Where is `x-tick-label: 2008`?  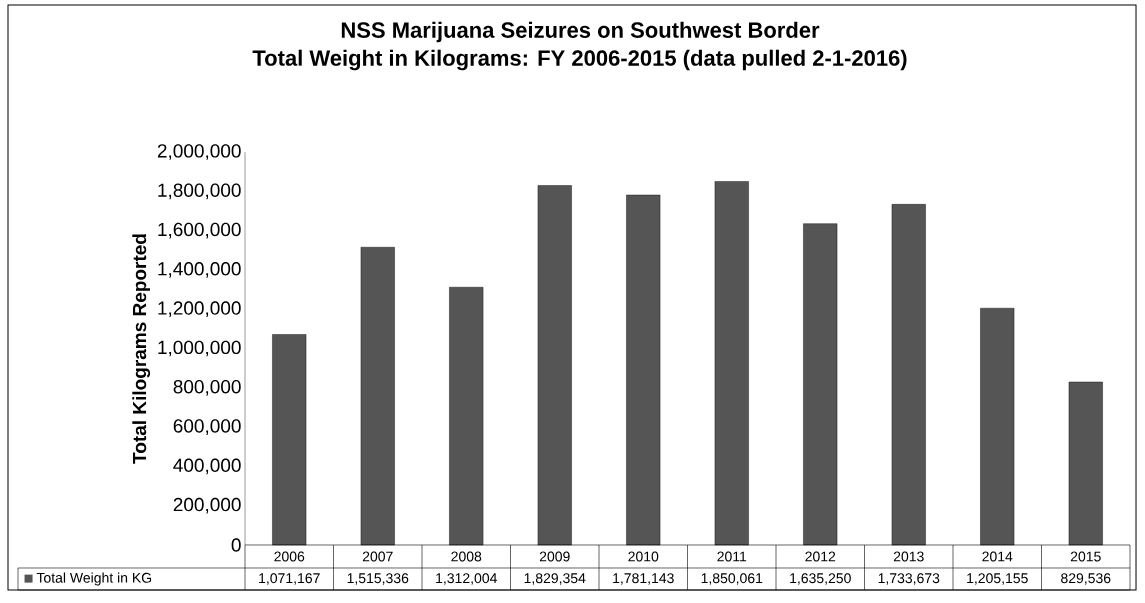 x-tick-label: 2008 is located at coordinates (466, 556).